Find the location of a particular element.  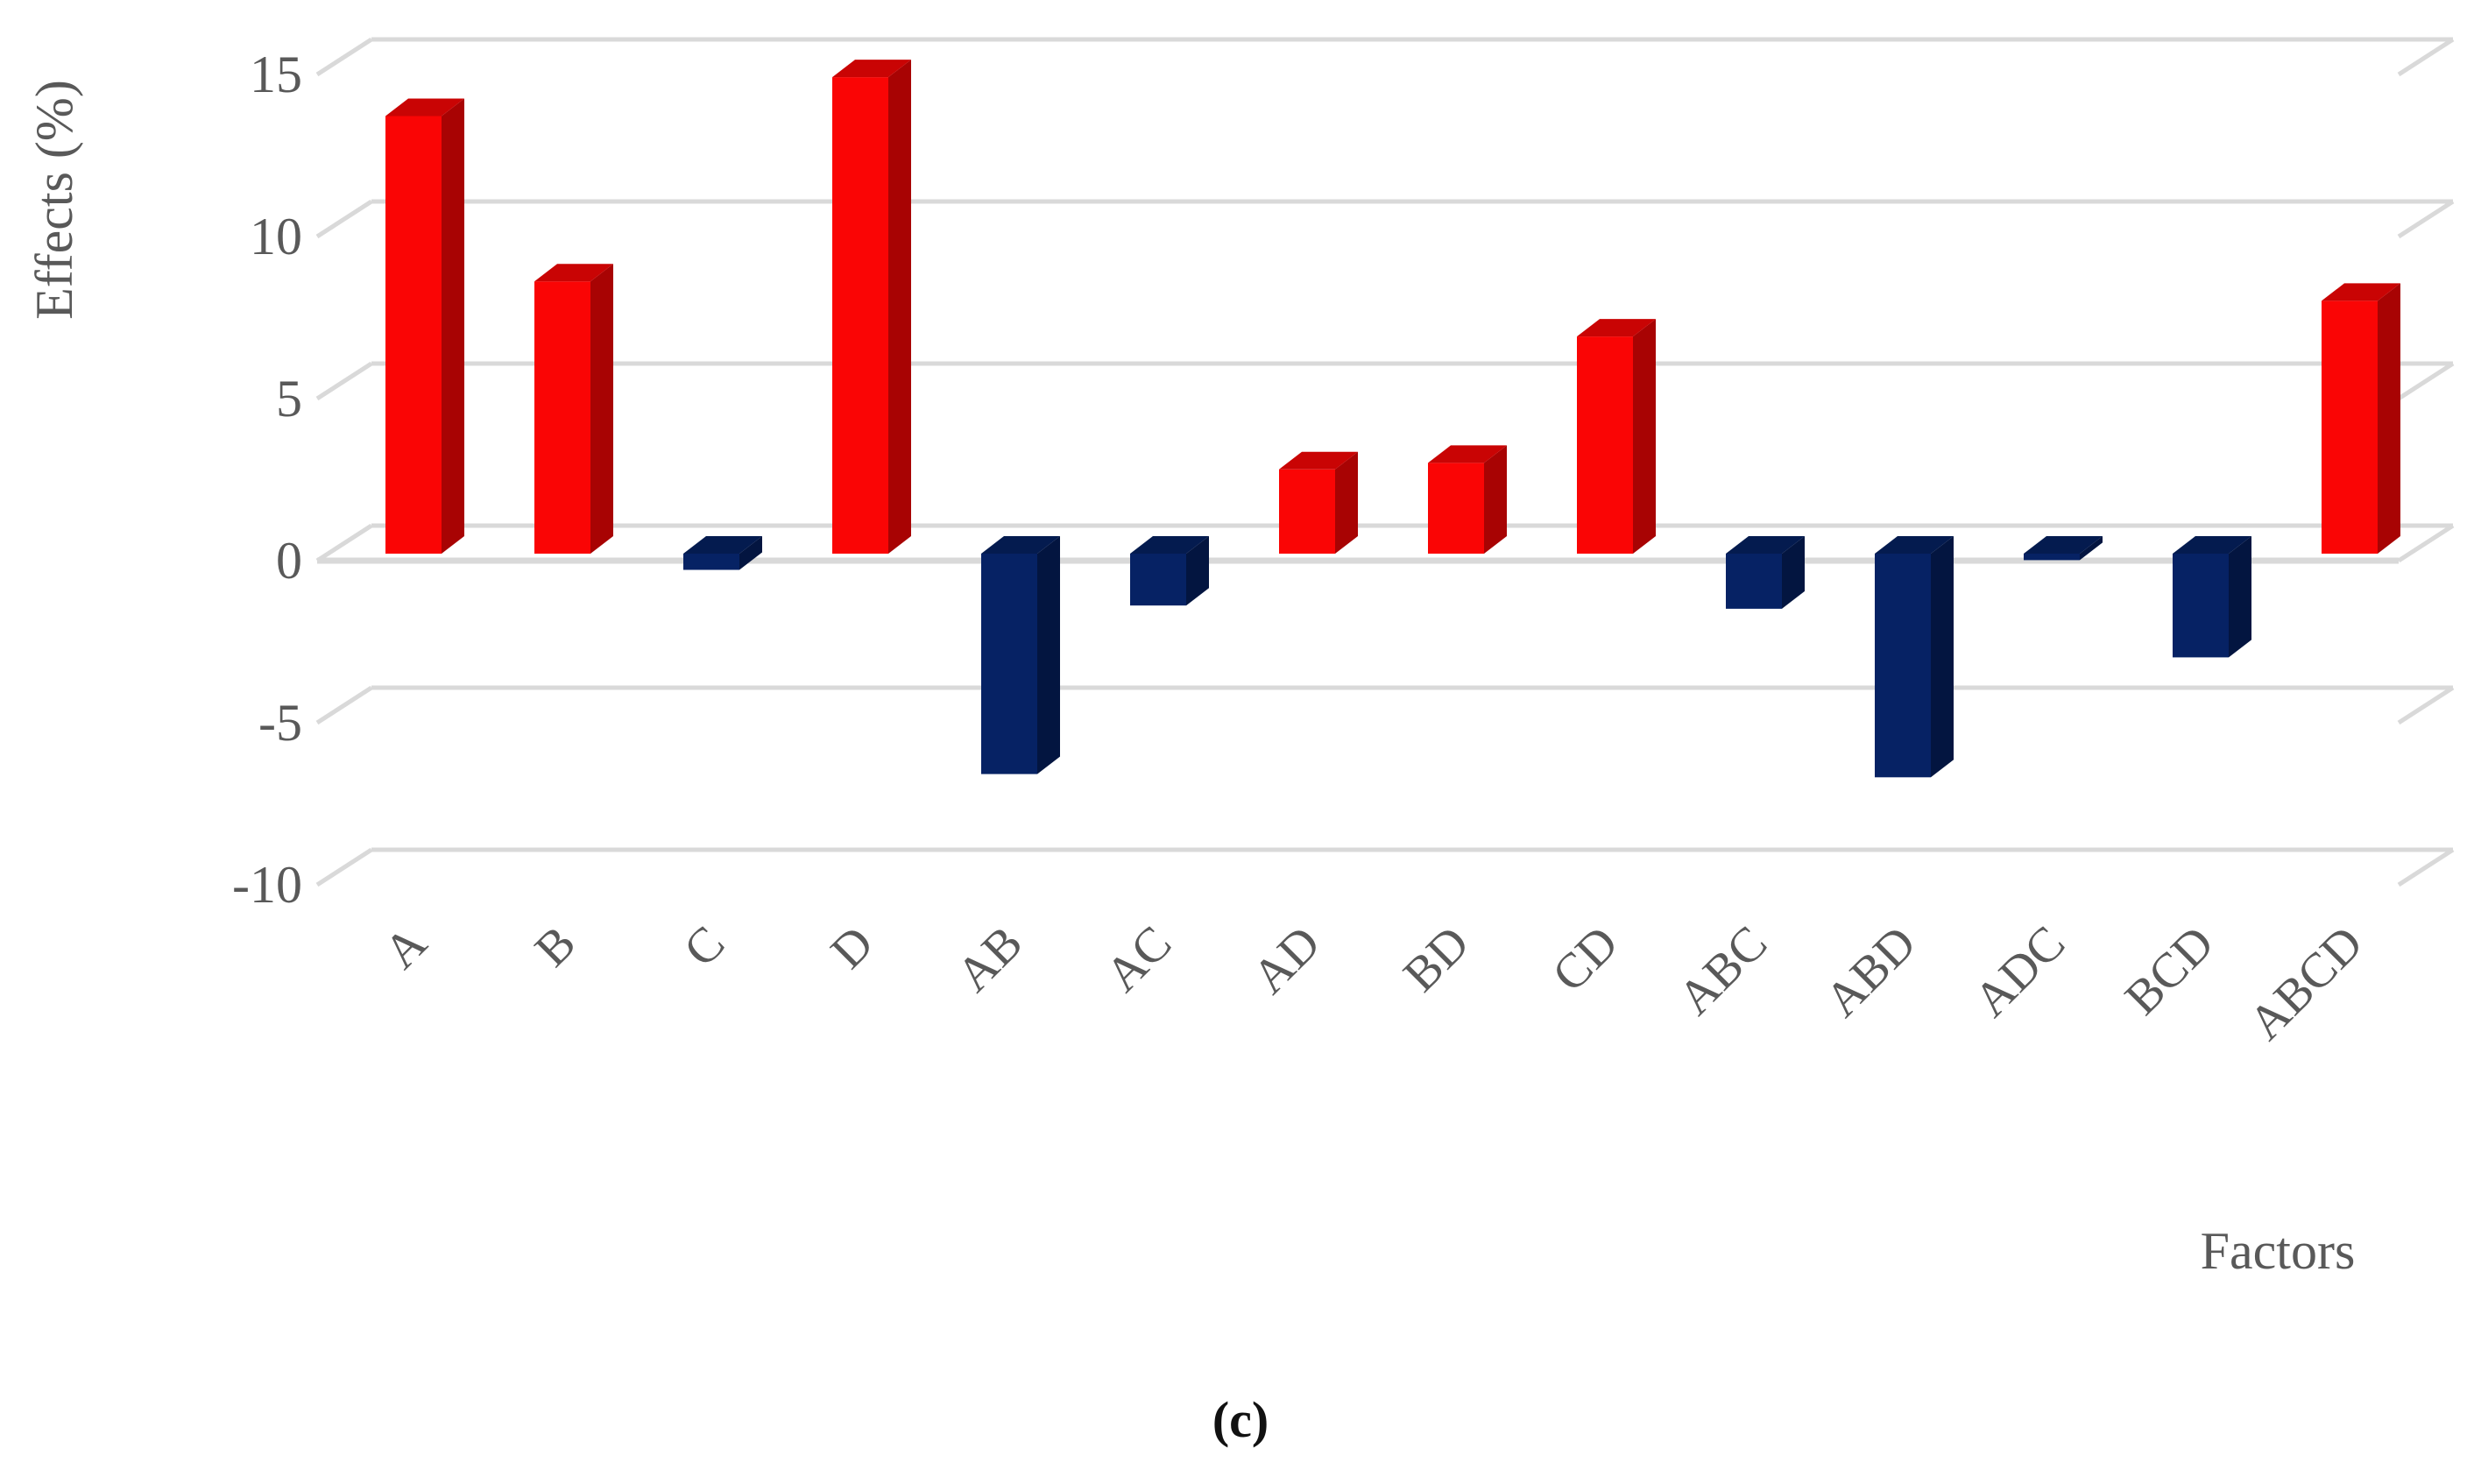

bar-B is located at coordinates (574, 409).